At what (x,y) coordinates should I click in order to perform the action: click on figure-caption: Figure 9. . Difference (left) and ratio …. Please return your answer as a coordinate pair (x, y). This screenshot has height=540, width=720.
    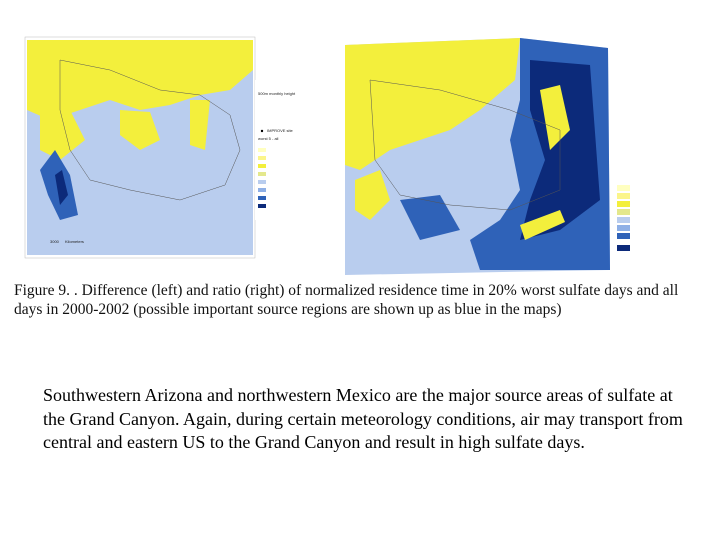
    Looking at the image, I should click on (346, 300).